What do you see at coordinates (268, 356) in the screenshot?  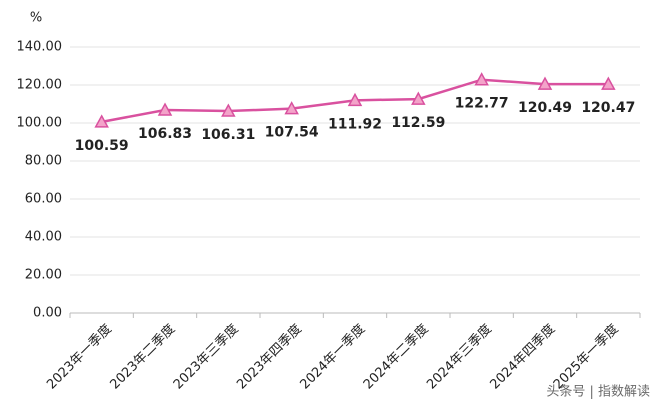 I see `x-tick-label: 2023年四季度` at bounding box center [268, 356].